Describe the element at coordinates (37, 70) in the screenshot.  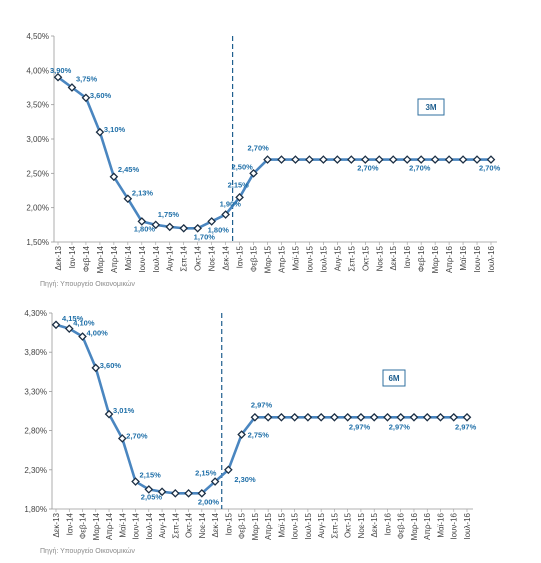
I see `y-tick-label: 4,00%` at that location.